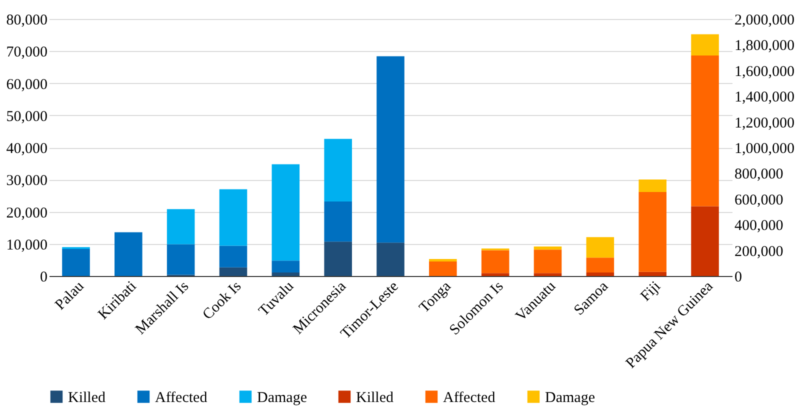 The image size is (799, 407). Describe the element at coordinates (44, 278) in the screenshot. I see `y-tick-label: 0` at that location.